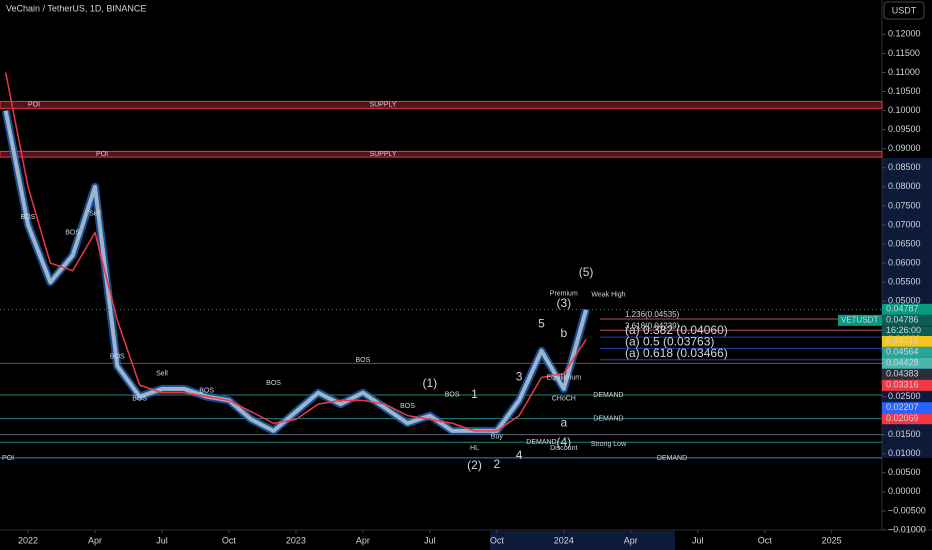 The width and height of the screenshot is (932, 550). What do you see at coordinates (28, 540) in the screenshot?
I see `x-tick-label: 2022` at bounding box center [28, 540].